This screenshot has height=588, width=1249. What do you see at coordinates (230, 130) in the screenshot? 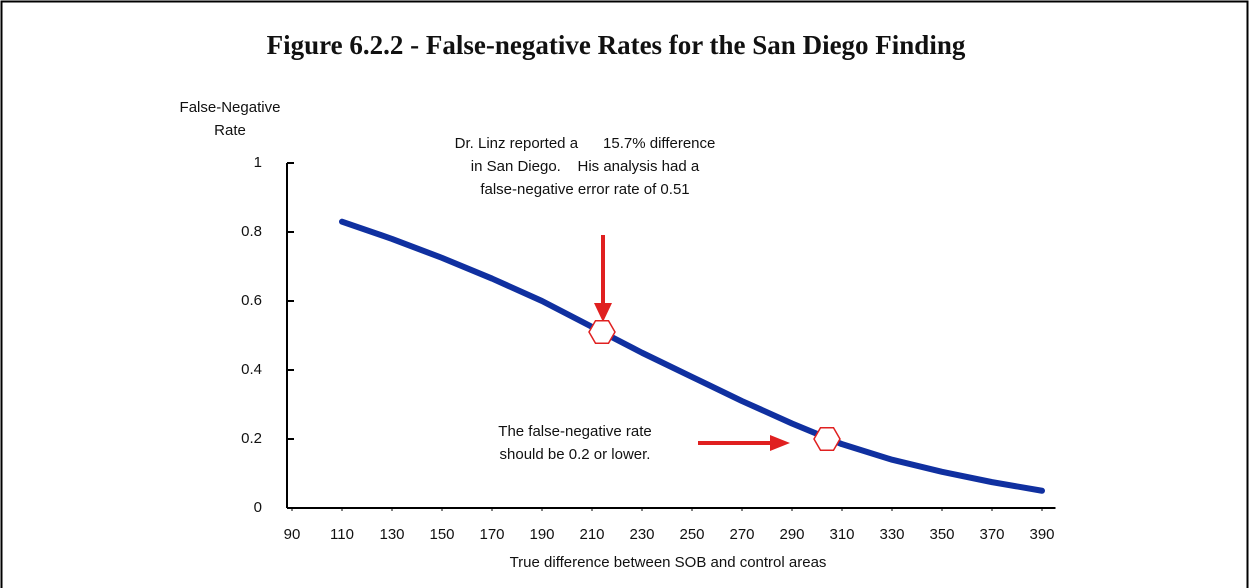
I see `y-axis-label: Rate` at bounding box center [230, 130].